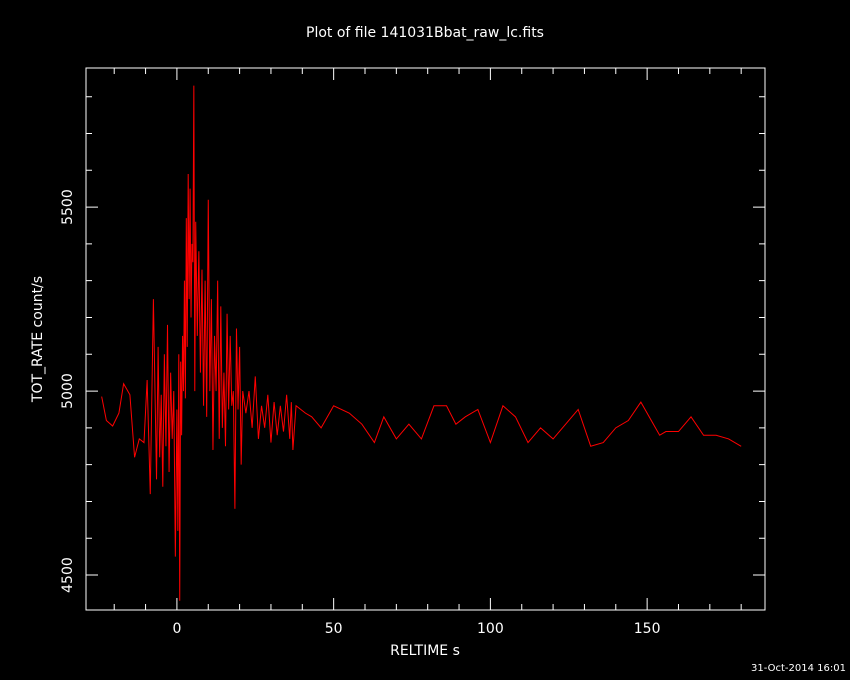 The width and height of the screenshot is (850, 680). Describe the element at coordinates (68, 391) in the screenshot. I see `y-tick-label: 5000` at that location.